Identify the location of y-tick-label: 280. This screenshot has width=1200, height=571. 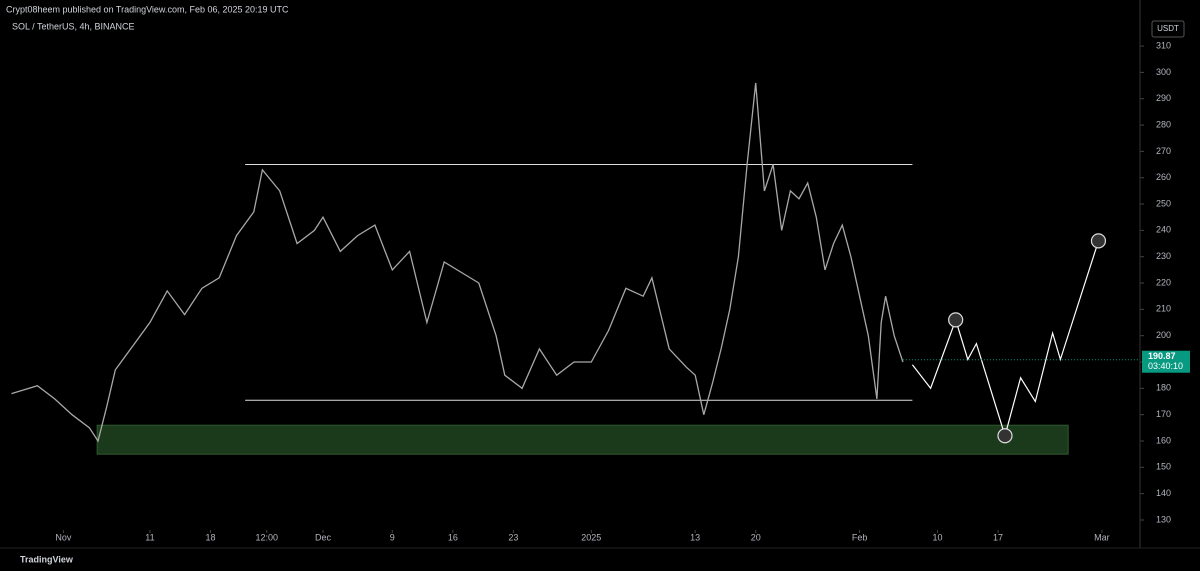
(1163, 124).